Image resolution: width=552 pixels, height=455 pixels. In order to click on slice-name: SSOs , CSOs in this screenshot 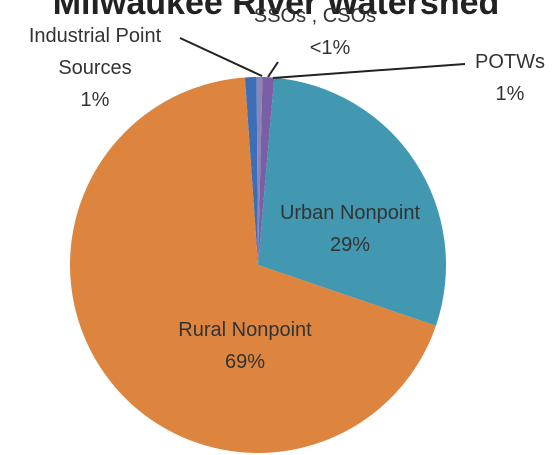, I will do `click(315, 16)`.